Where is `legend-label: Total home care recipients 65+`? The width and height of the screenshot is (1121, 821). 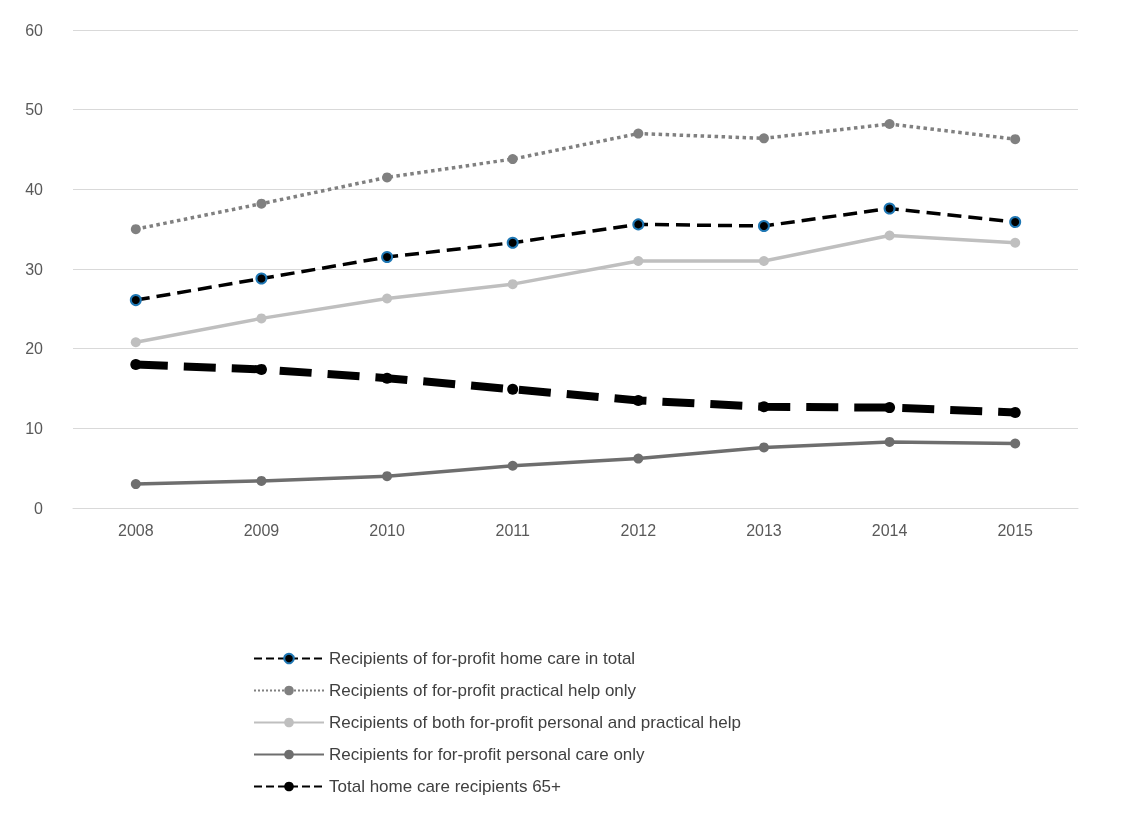
legend-label: Total home care recipients 65+ is located at coordinates (445, 786).